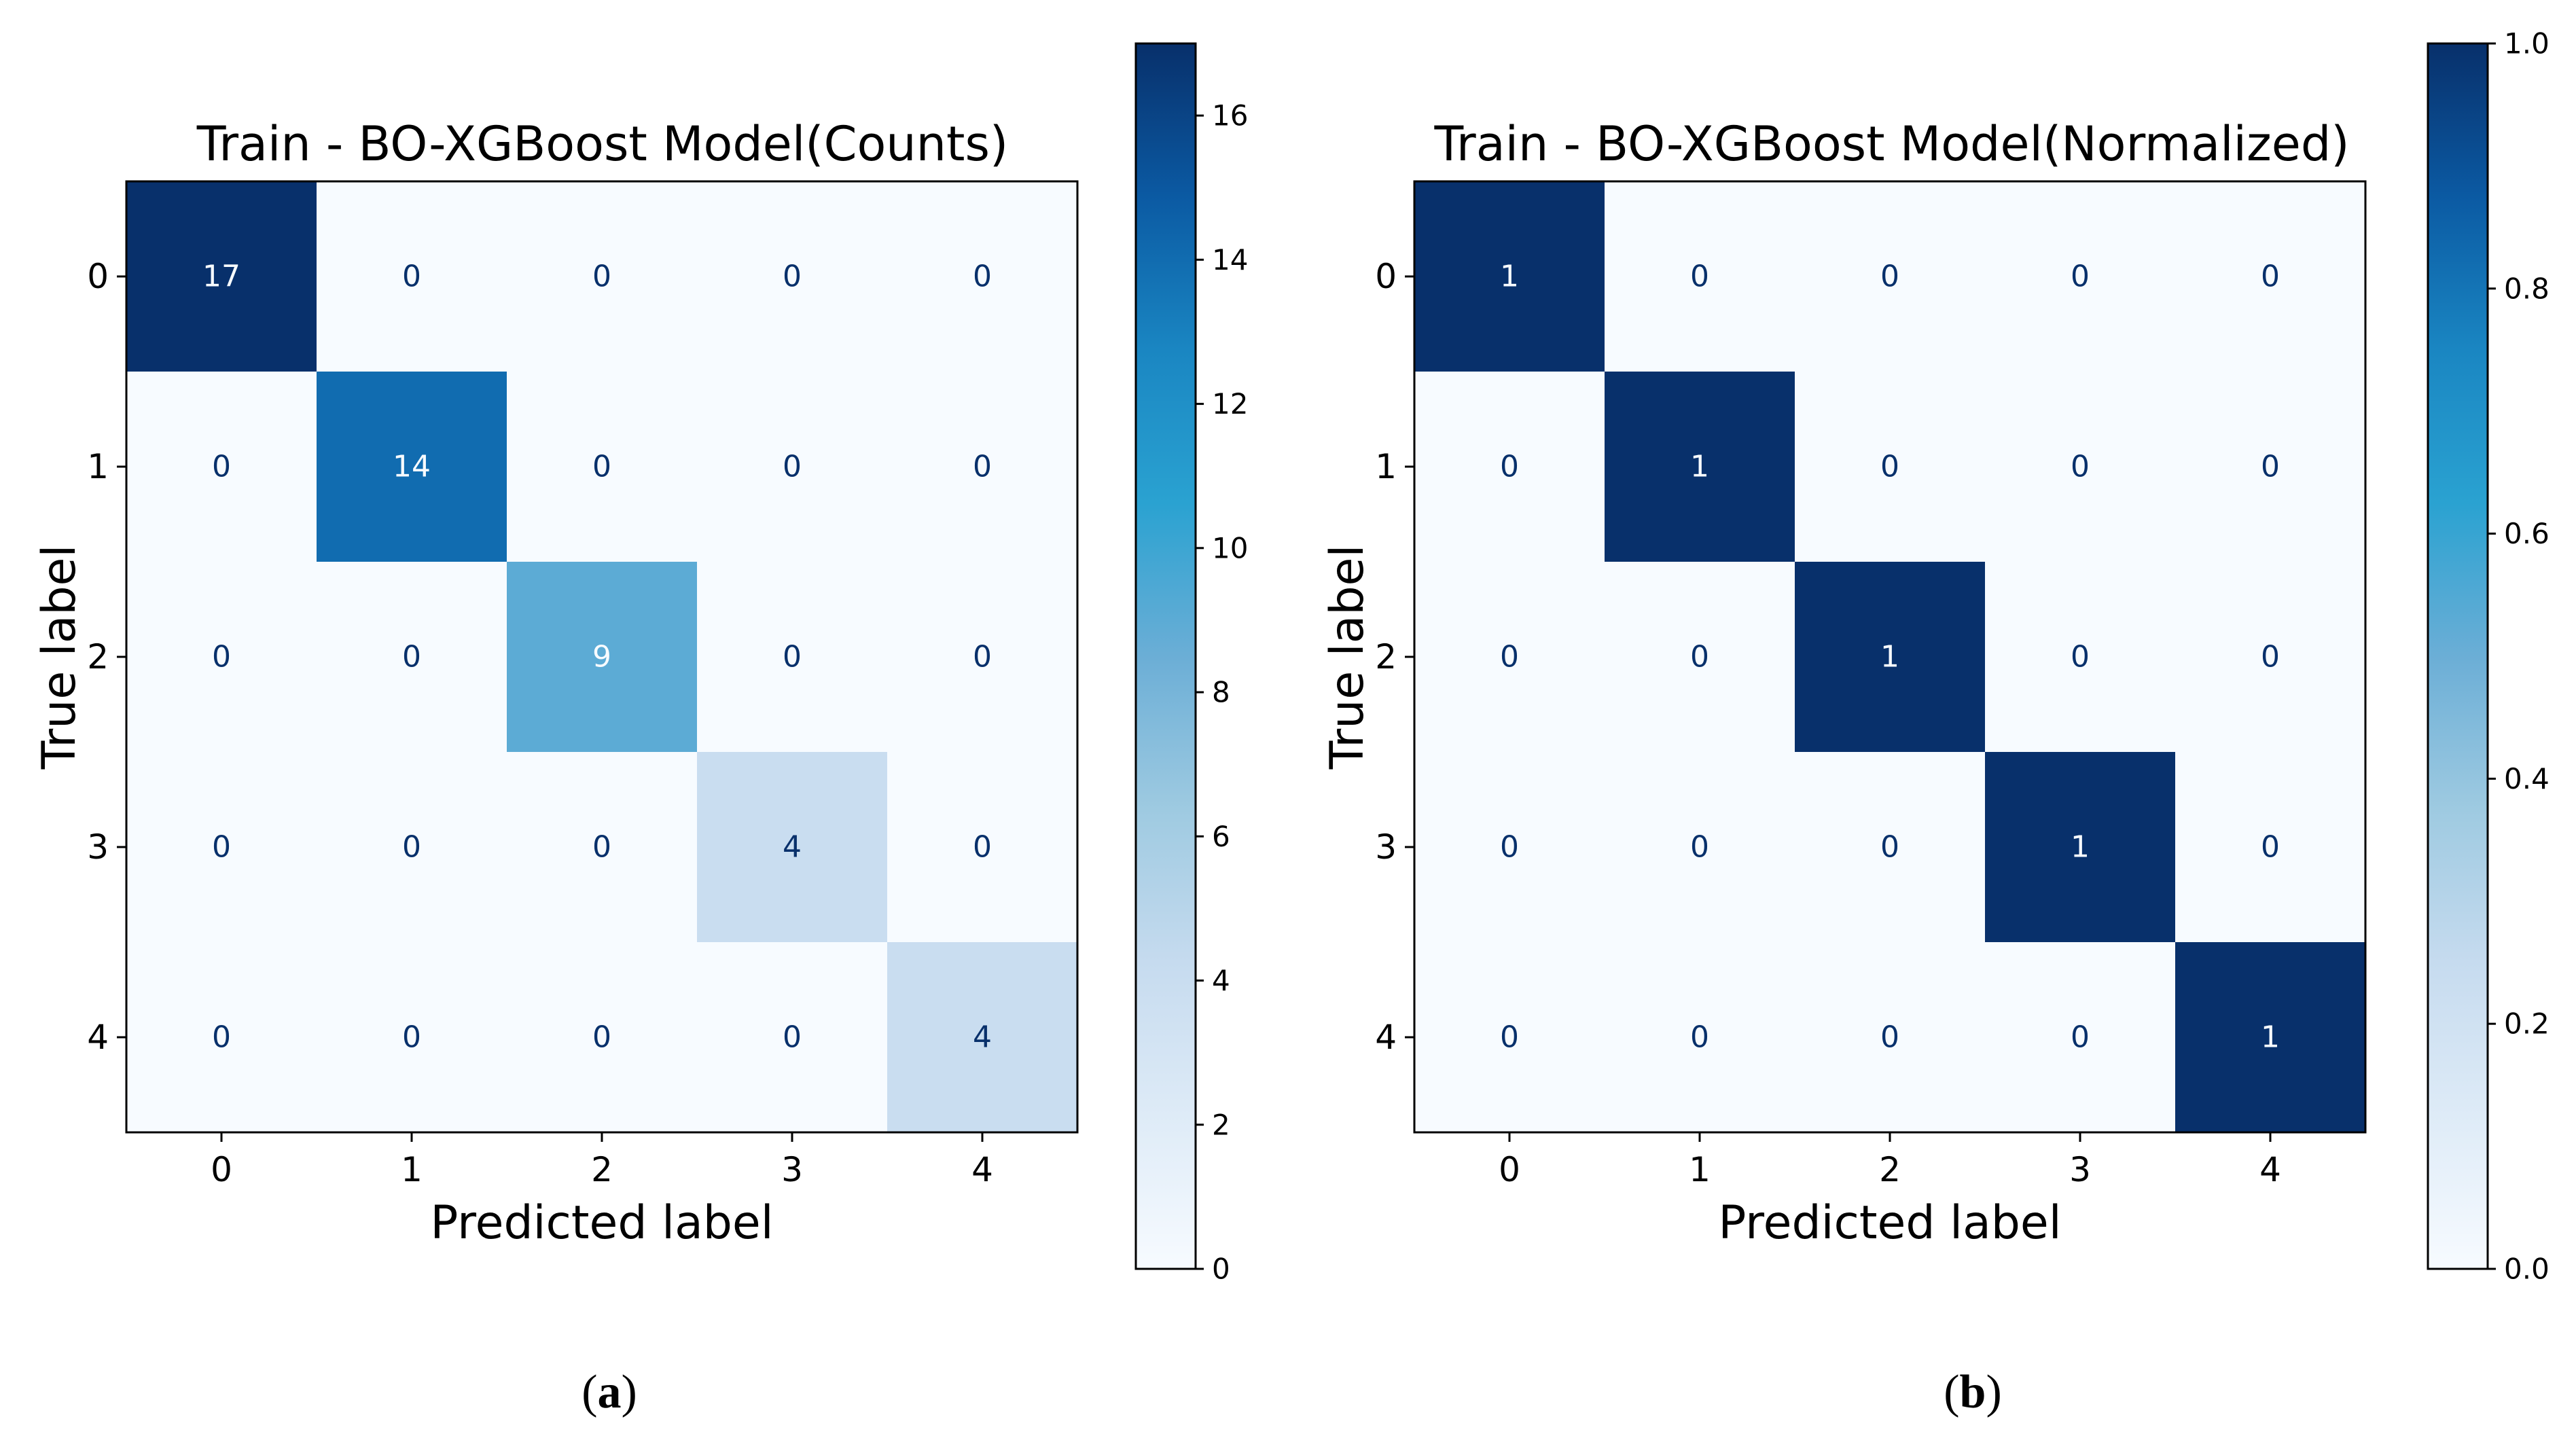  Describe the element at coordinates (1348, 657) in the screenshot. I see `y-axis-label: True label` at that location.